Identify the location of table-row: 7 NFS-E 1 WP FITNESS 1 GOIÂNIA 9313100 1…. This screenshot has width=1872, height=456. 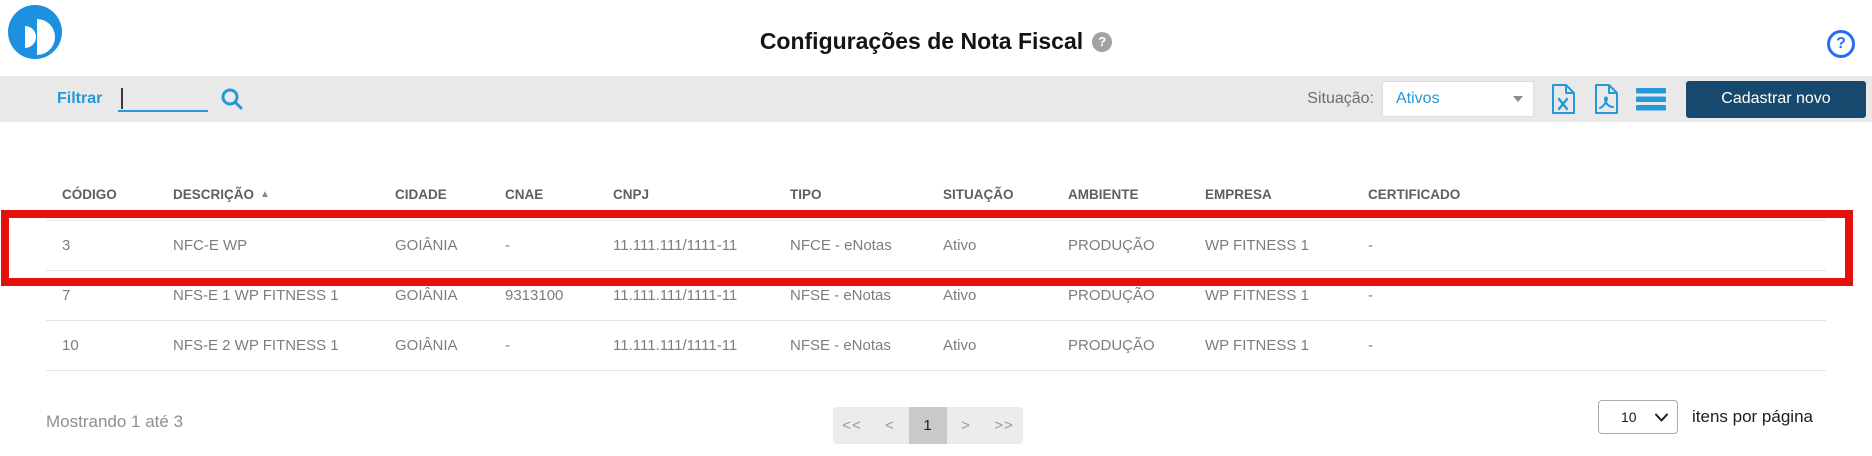
(936, 295).